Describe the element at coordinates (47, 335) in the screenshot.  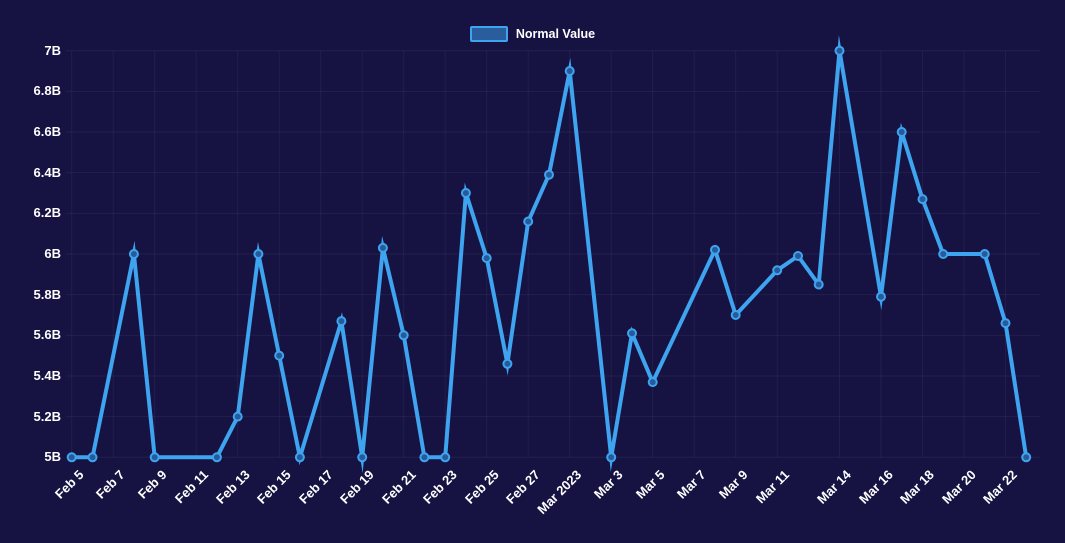
I see `y-axis-label: 5.6B` at that location.